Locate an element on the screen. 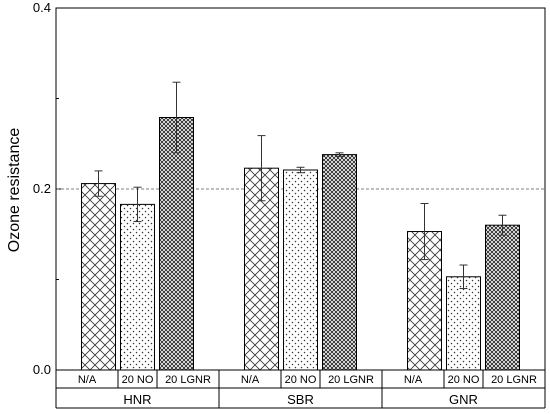 The height and width of the screenshot is (414, 550). y-axis-label: Ozone resistance is located at coordinates (14, 190).